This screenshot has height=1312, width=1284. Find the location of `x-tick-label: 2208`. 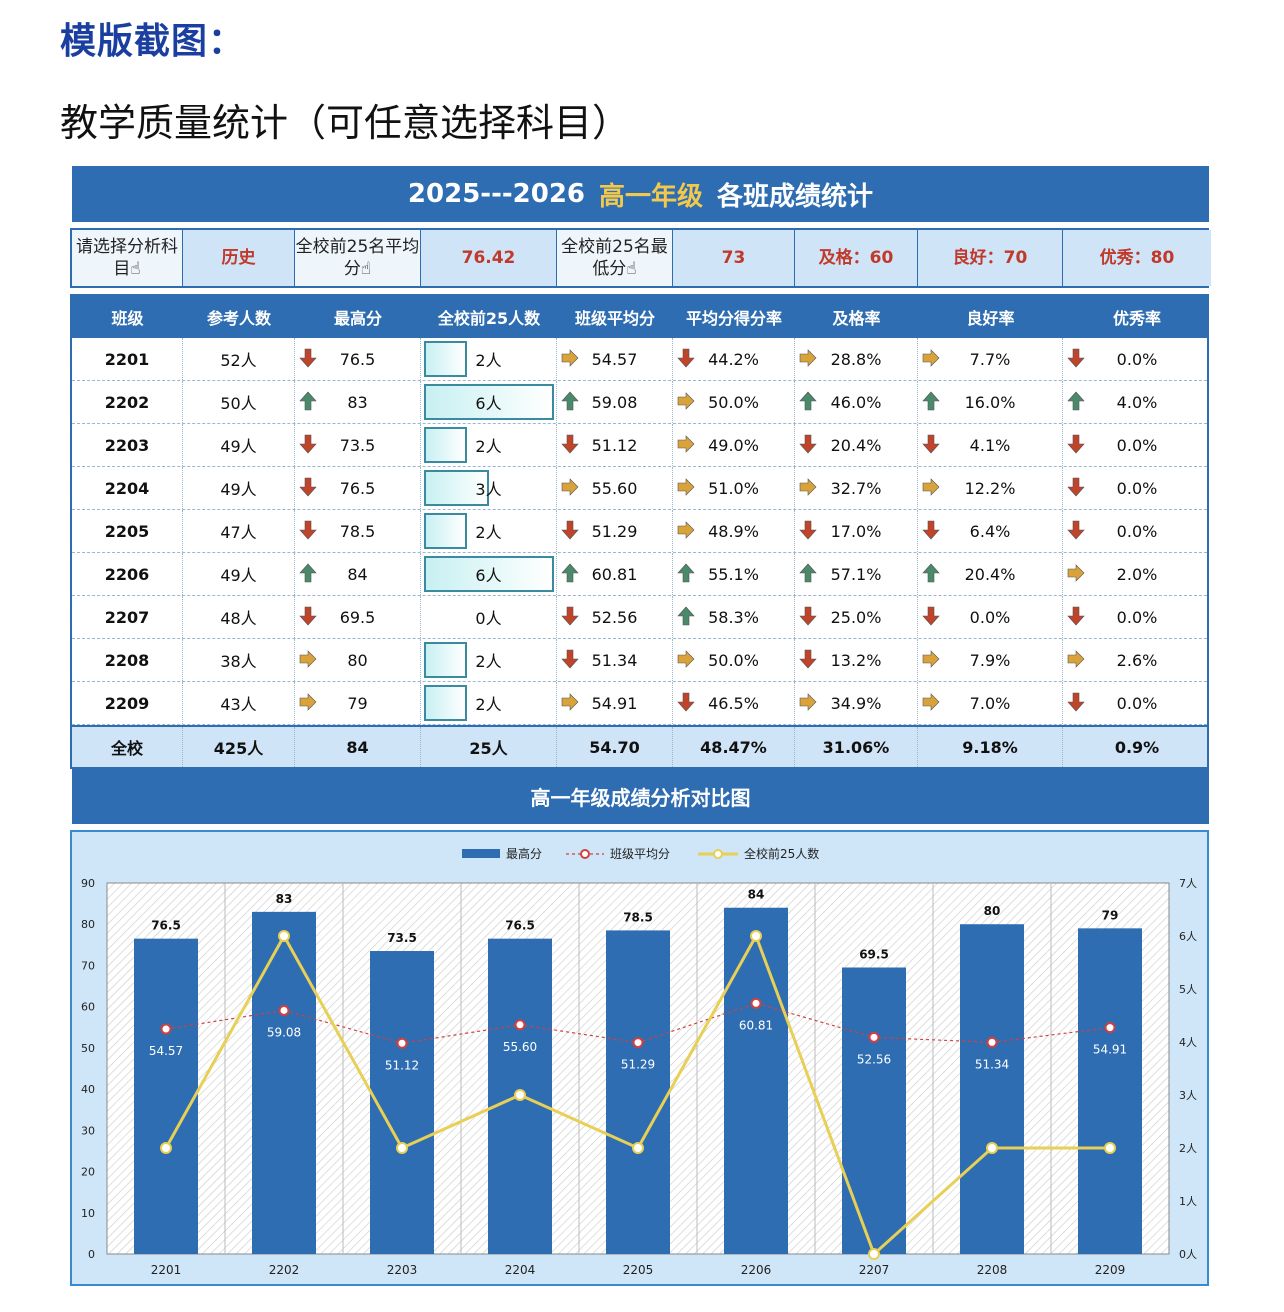

x-tick-label: 2208 is located at coordinates (992, 1270).